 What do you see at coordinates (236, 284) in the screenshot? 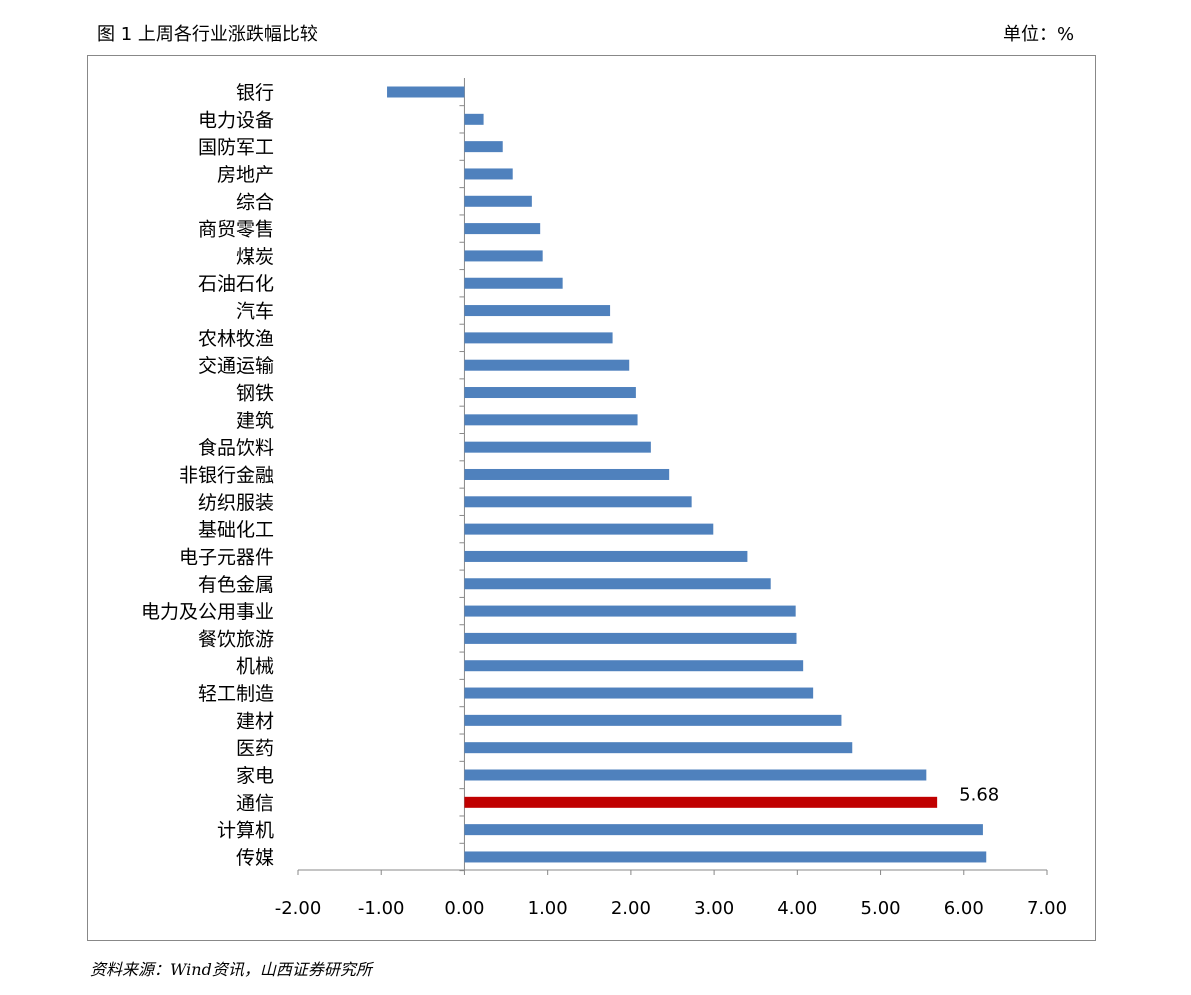
I see `category-label: 石油石化` at bounding box center [236, 284].